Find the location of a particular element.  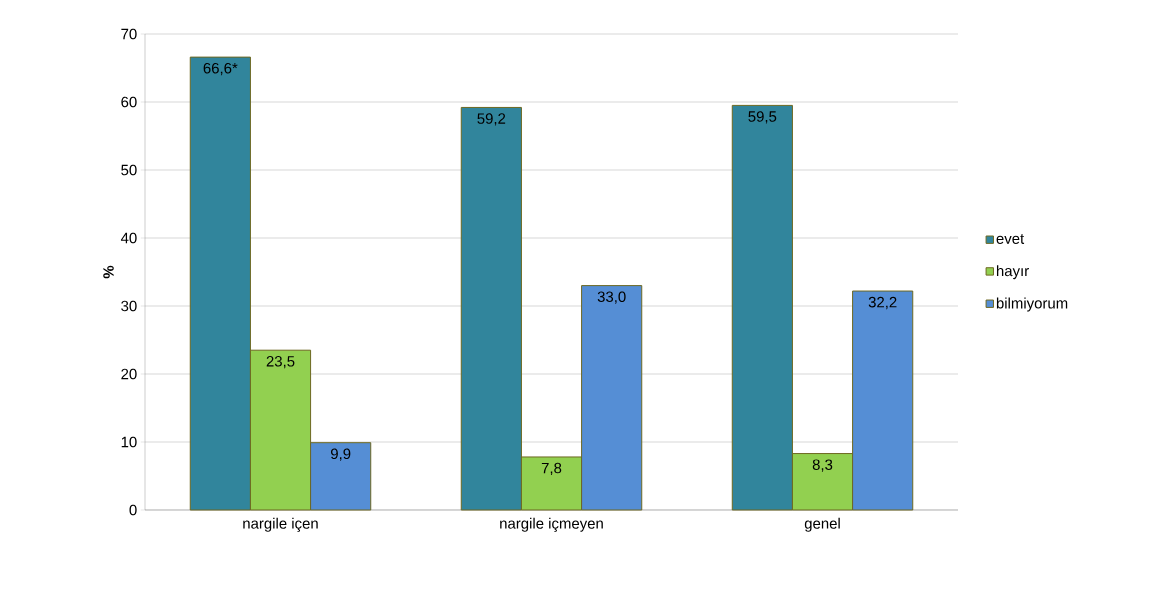

x-tick-label: nargile içmeyen is located at coordinates (551, 524).